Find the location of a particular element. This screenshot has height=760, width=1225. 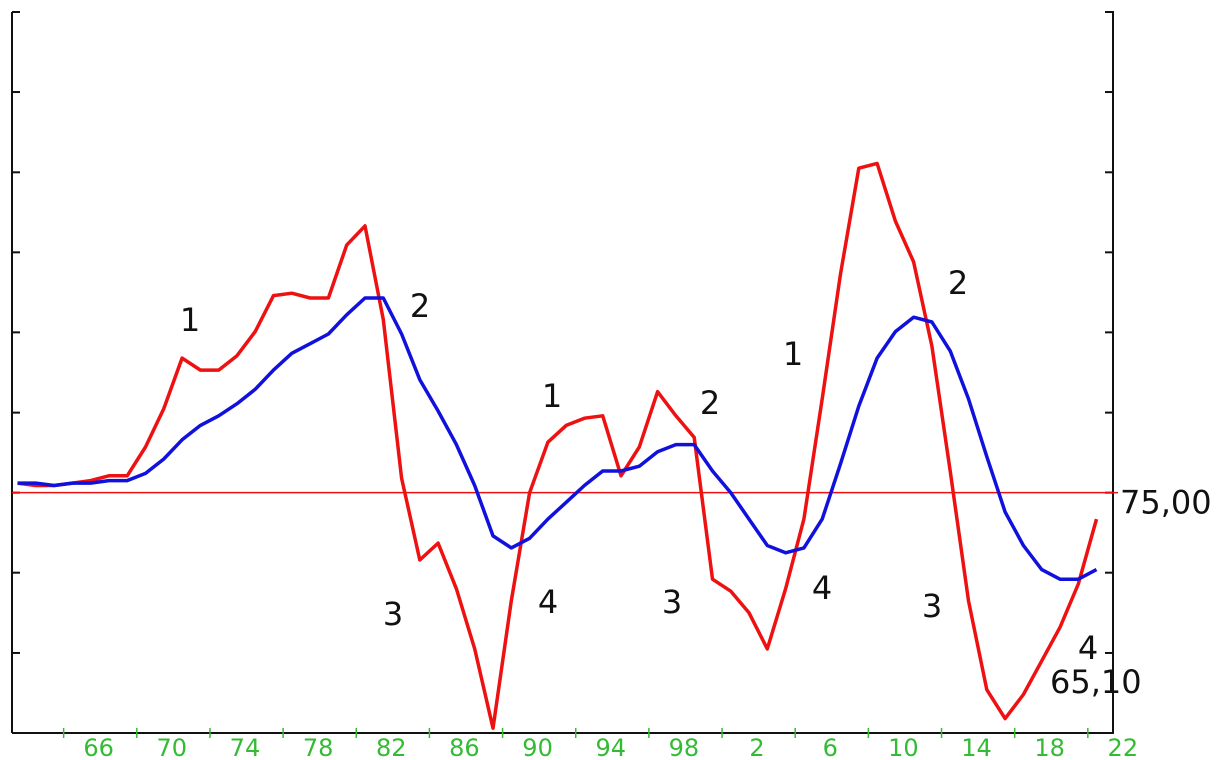

x-tick-label: 10 is located at coordinates (903, 747).